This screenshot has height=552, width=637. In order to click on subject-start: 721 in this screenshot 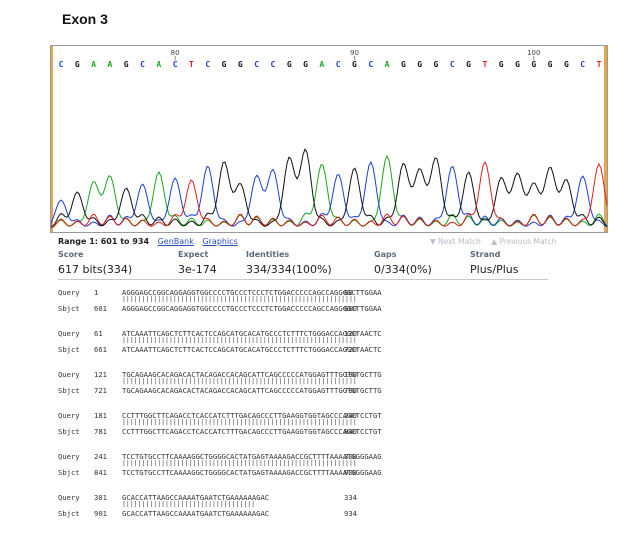, I will do `click(100, 390)`.